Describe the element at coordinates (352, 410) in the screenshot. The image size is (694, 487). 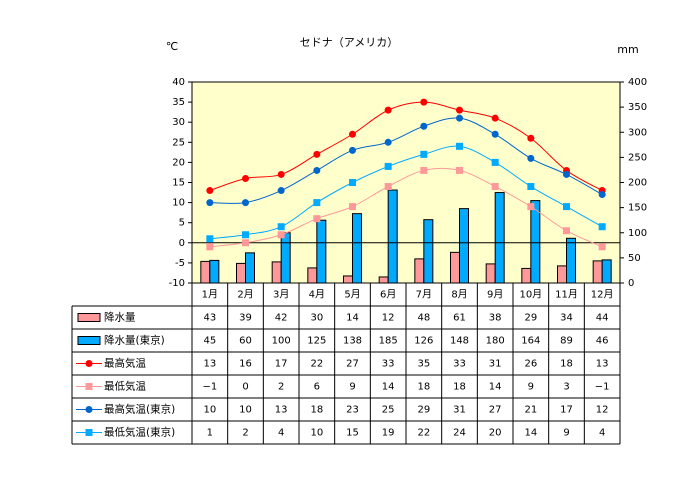
I see `table-cell-value: 23` at that location.